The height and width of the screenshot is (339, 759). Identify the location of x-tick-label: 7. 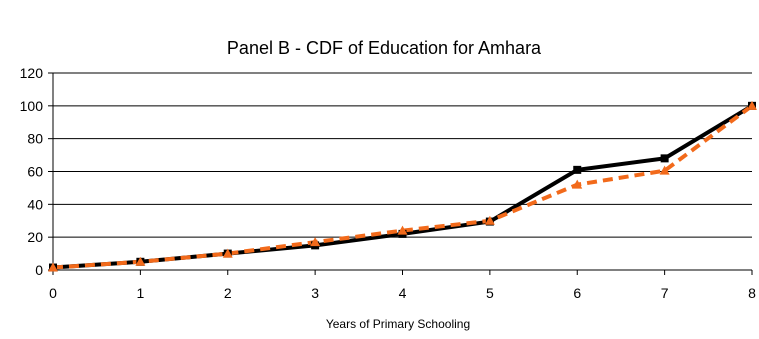
(665, 293).